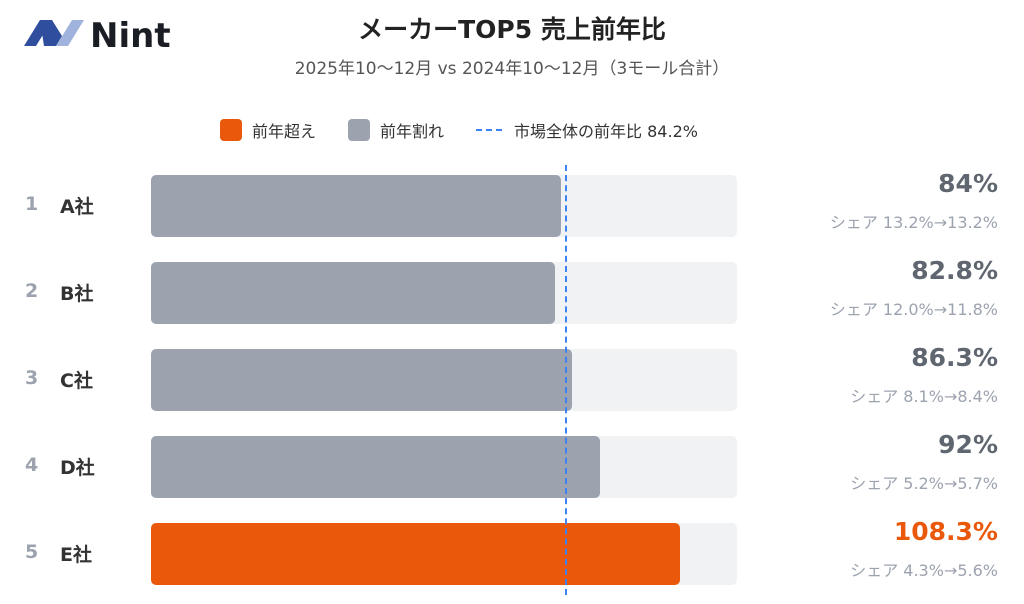 Image resolution: width=1024 pixels, height=604 pixels. What do you see at coordinates (924, 570) in the screenshot?
I see `share-label: シェア 4.3%→5.6%` at bounding box center [924, 570].